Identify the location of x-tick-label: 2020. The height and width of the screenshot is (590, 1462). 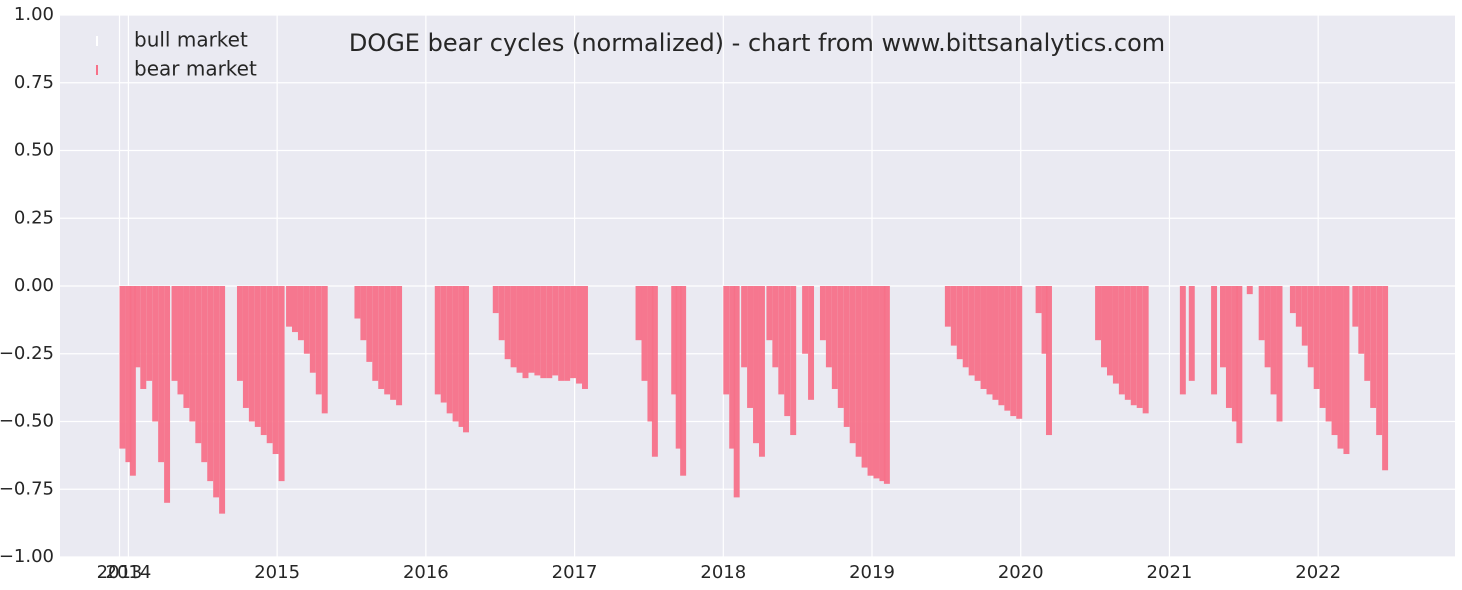
(1021, 572).